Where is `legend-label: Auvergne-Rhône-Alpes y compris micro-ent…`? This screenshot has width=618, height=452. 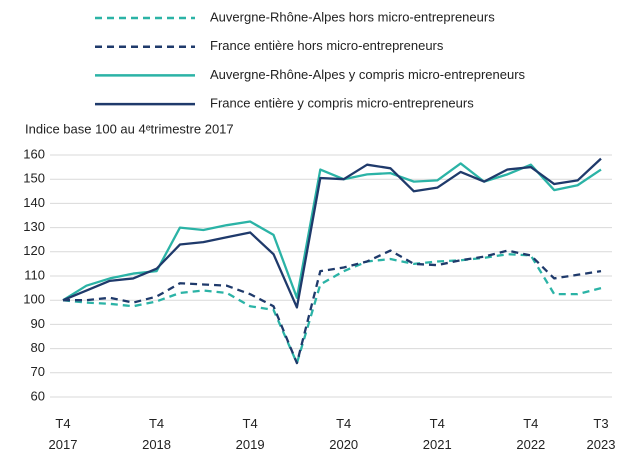 legend-label: Auvergne-Rhône-Alpes y compris micro-ent… is located at coordinates (368, 74).